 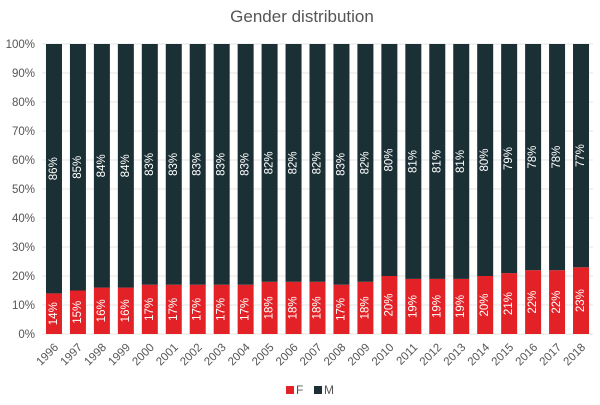 I want to click on x-tick-label: 2009, so click(x=359, y=355).